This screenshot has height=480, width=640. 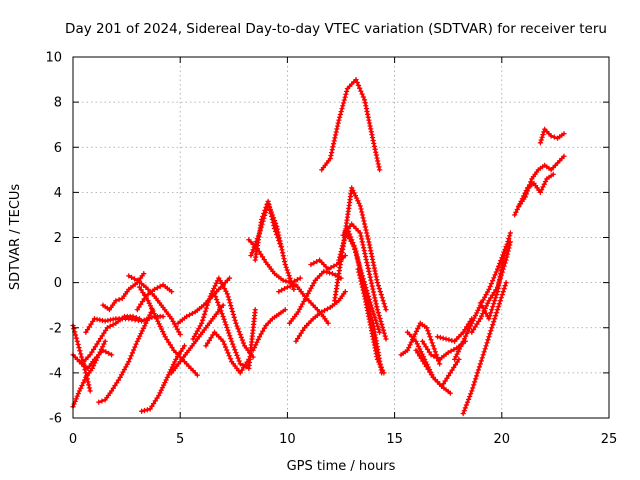 What do you see at coordinates (287, 439) in the screenshot?
I see `x-tick-label: 10` at bounding box center [287, 439].